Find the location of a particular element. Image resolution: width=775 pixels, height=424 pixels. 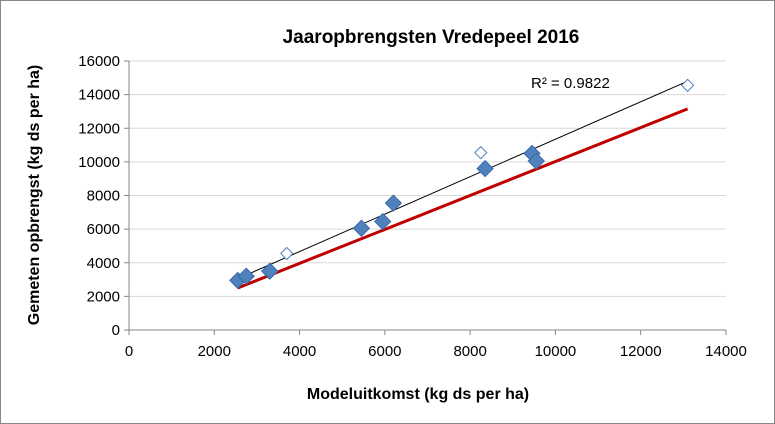

y-axis-title: Gemeten opbrengst (kg ds per ha) is located at coordinates (34, 195).